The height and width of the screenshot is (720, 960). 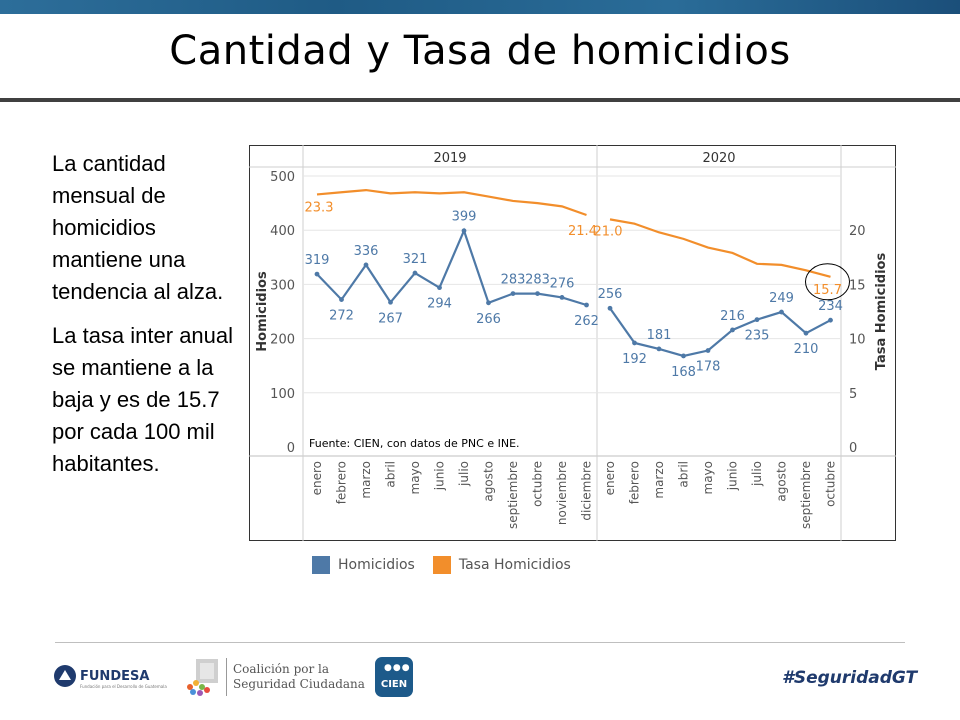 I want to click on y-right-tick-label: 15, so click(x=857, y=285).